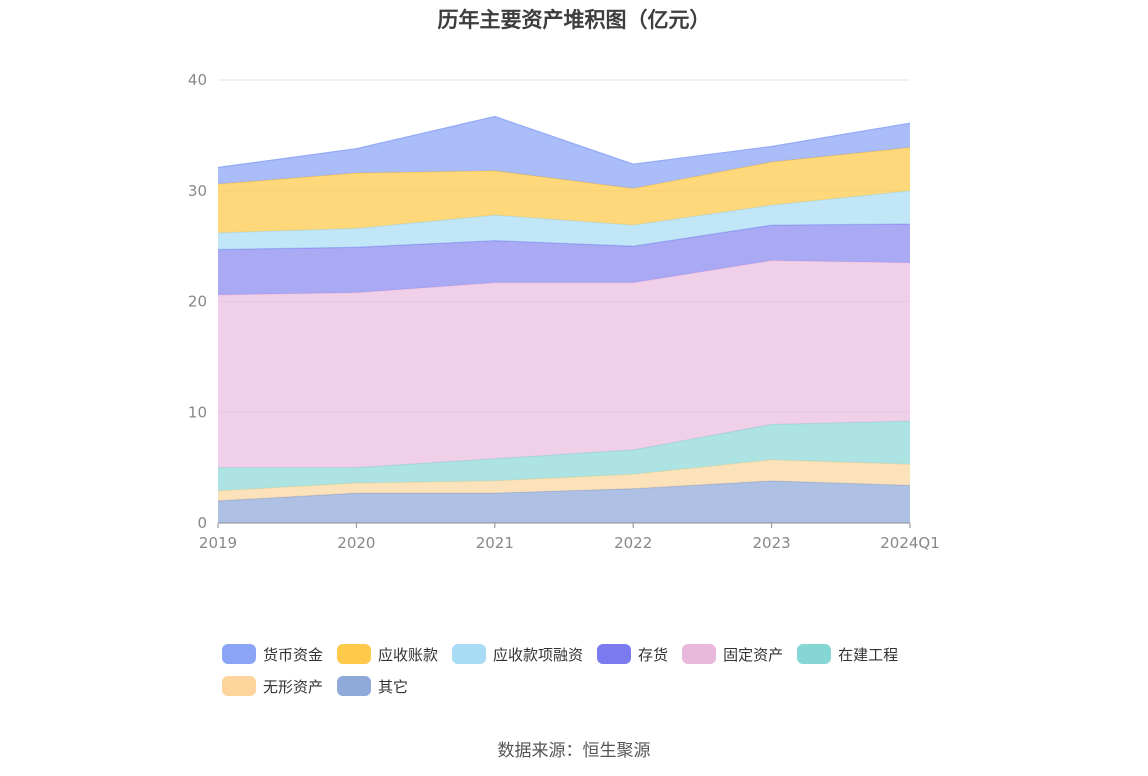  Describe the element at coordinates (495, 543) in the screenshot. I see `x-tick-label: 2021` at that location.